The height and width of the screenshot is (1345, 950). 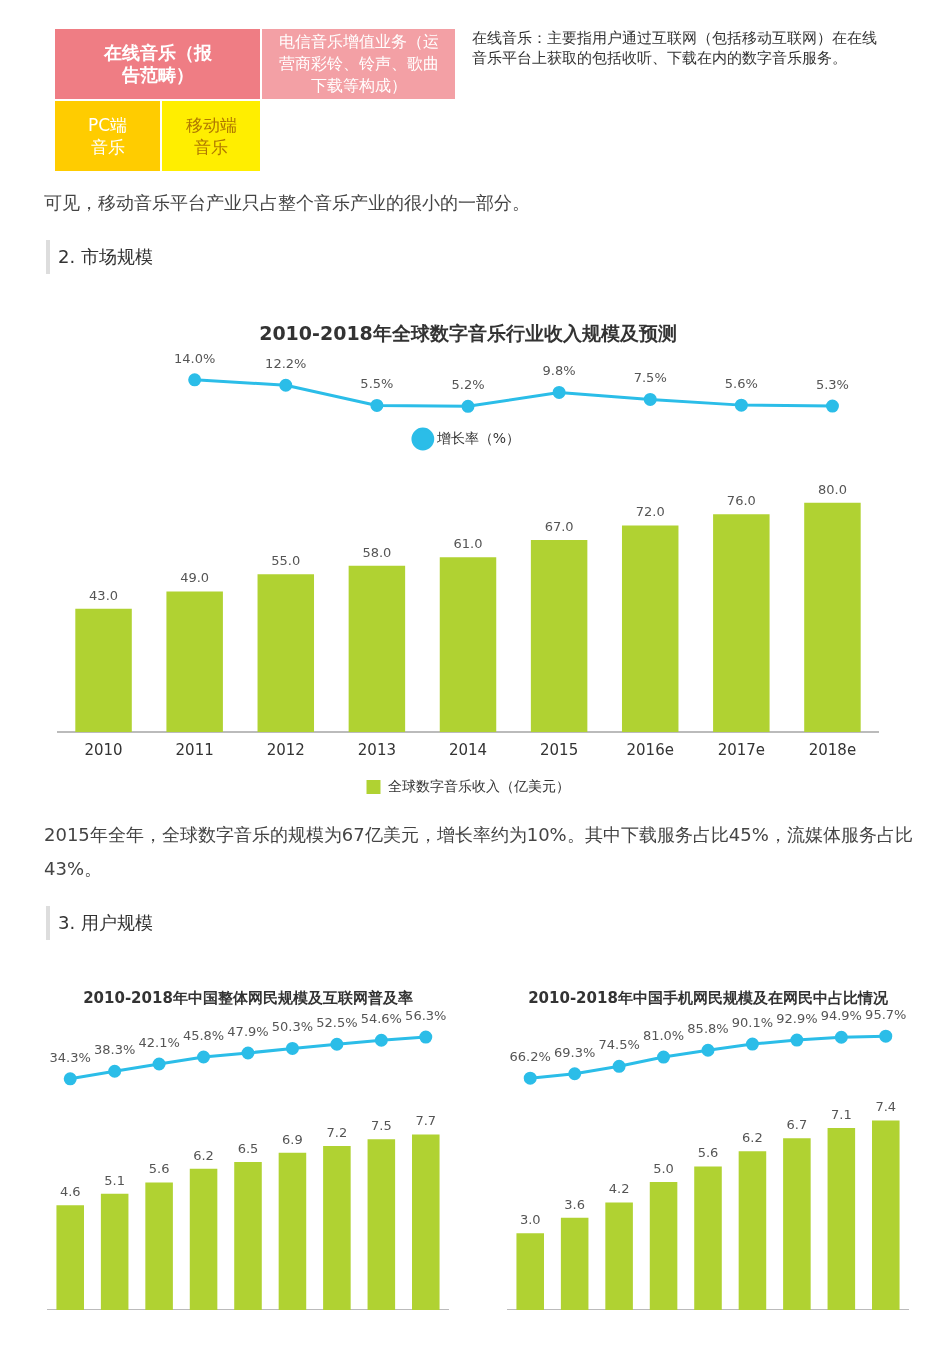 I want to click on data-label: 80.0, so click(x=832, y=489).